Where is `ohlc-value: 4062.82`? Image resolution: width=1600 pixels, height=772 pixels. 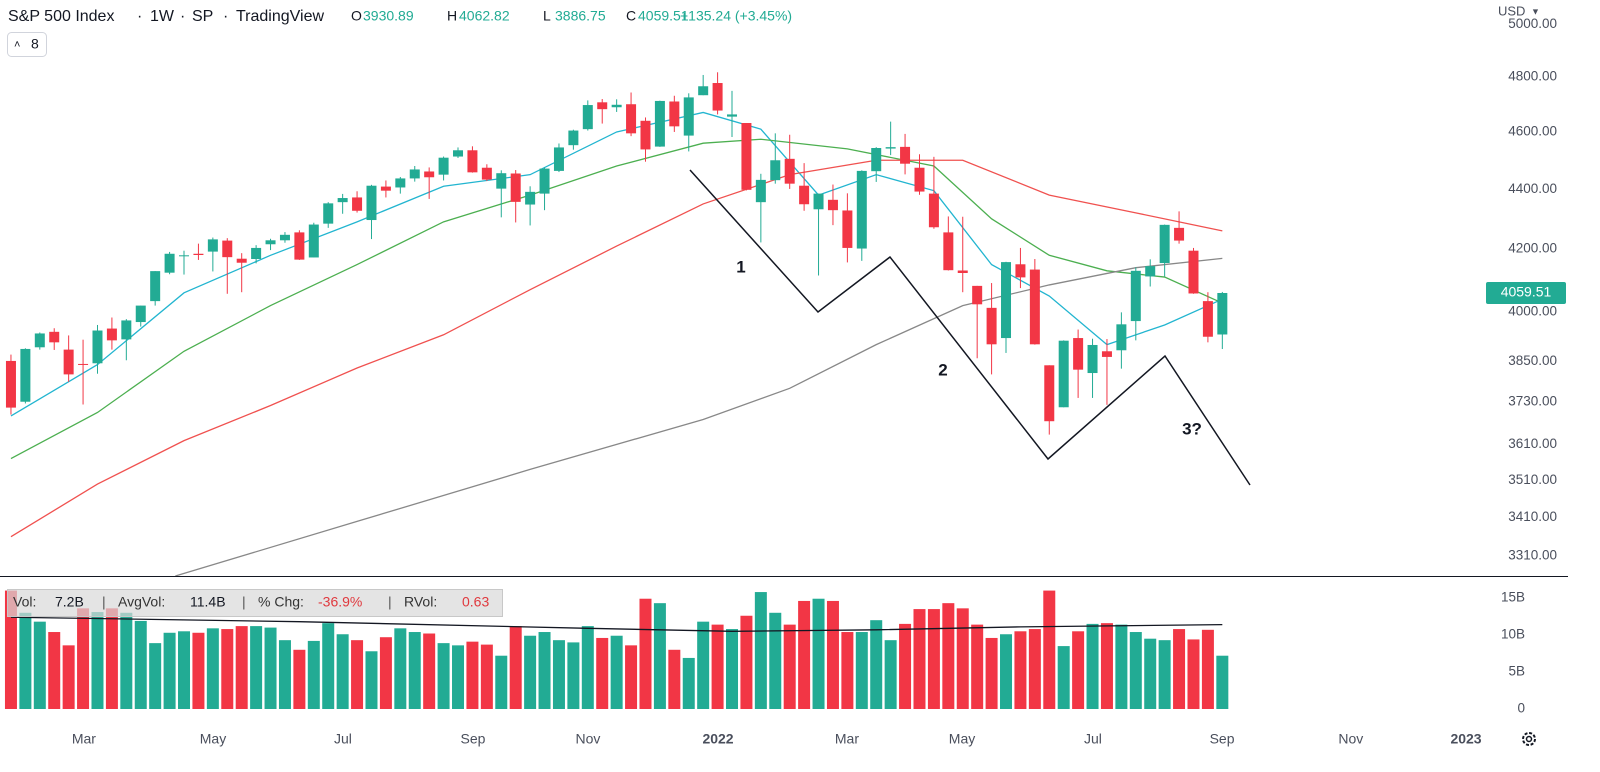
ohlc-value: 4062.82 is located at coordinates (484, 16).